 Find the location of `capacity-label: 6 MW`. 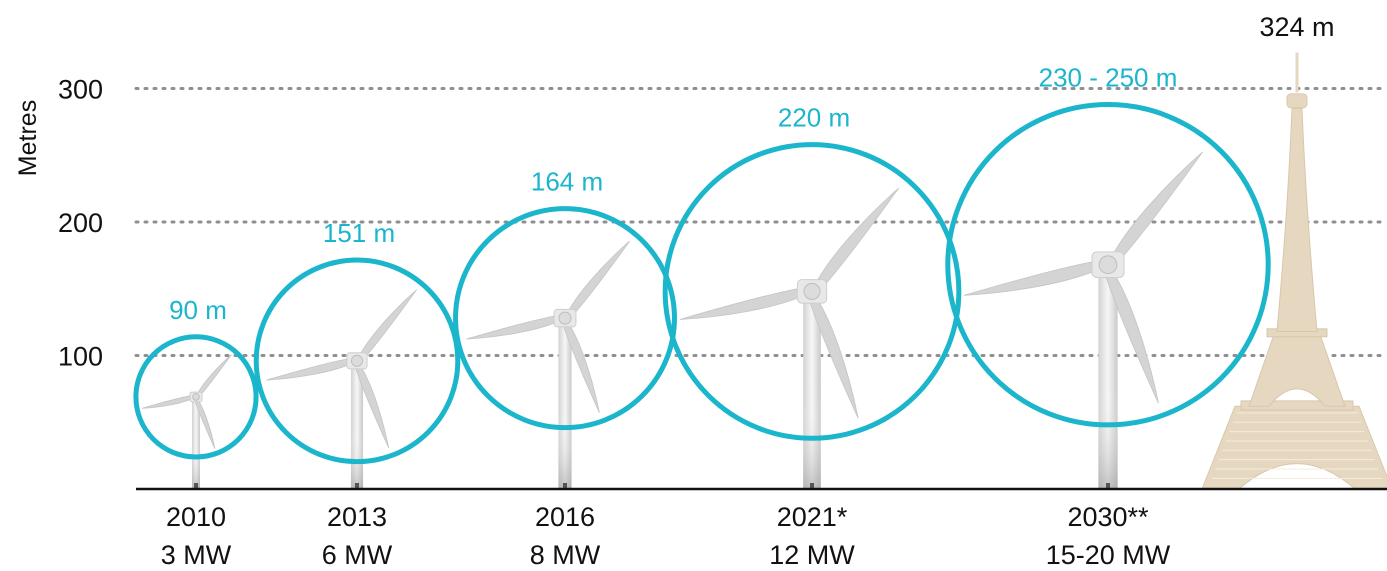

capacity-label: 6 MW is located at coordinates (357, 555).